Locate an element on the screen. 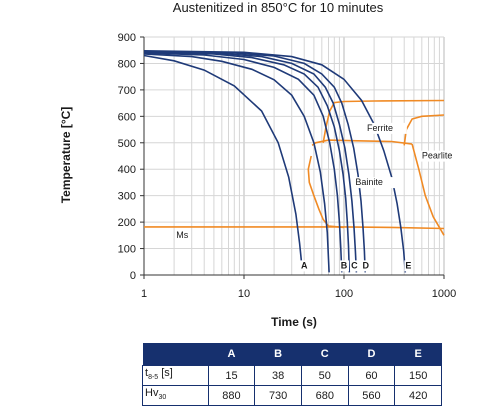  x-tick-label: 100 is located at coordinates (344, 294).